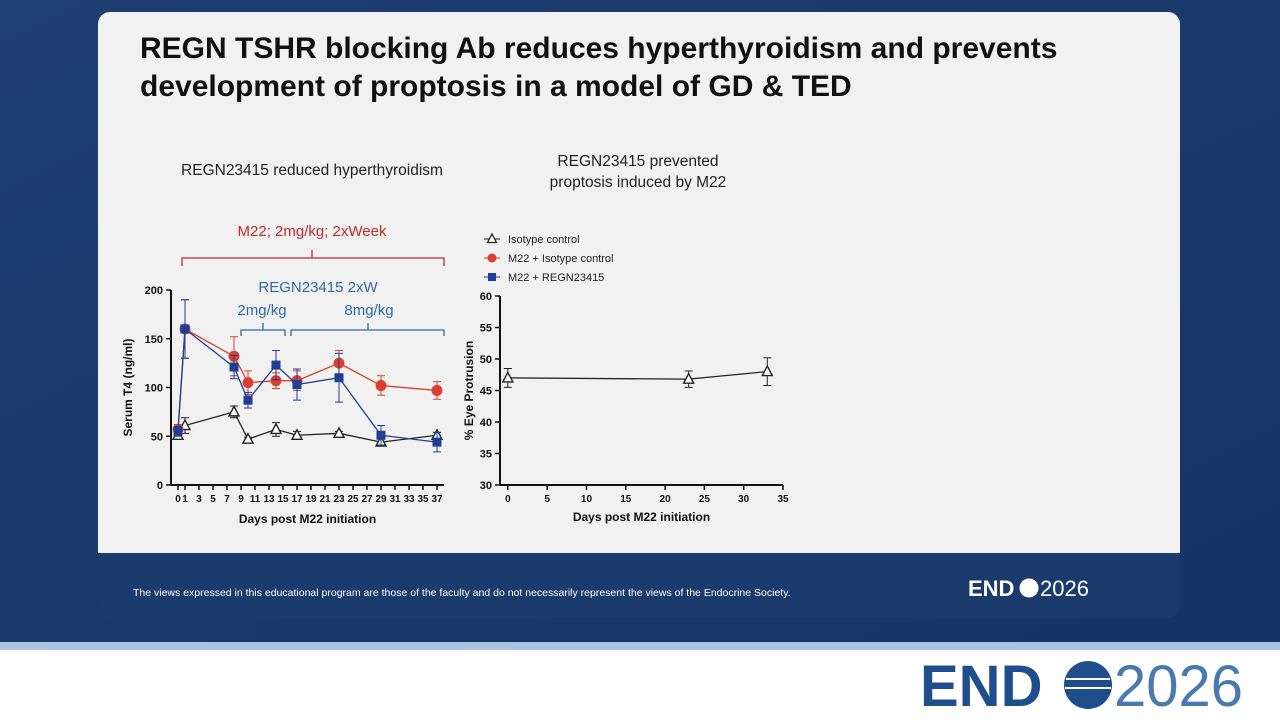 This screenshot has width=1280, height=720. What do you see at coordinates (128, 387) in the screenshot?
I see `y-axis-label: Serum T4 (ng/ml)` at bounding box center [128, 387].